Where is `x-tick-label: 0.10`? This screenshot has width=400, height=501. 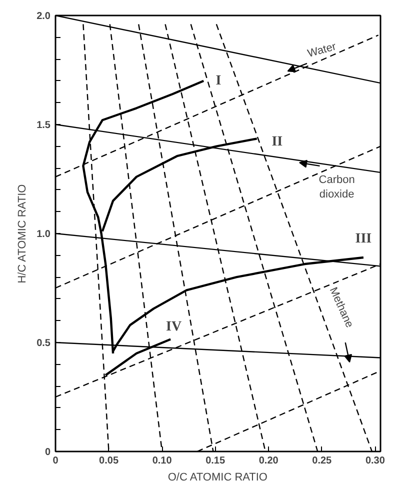 x-tick-label: 0.10 is located at coordinates (162, 461).